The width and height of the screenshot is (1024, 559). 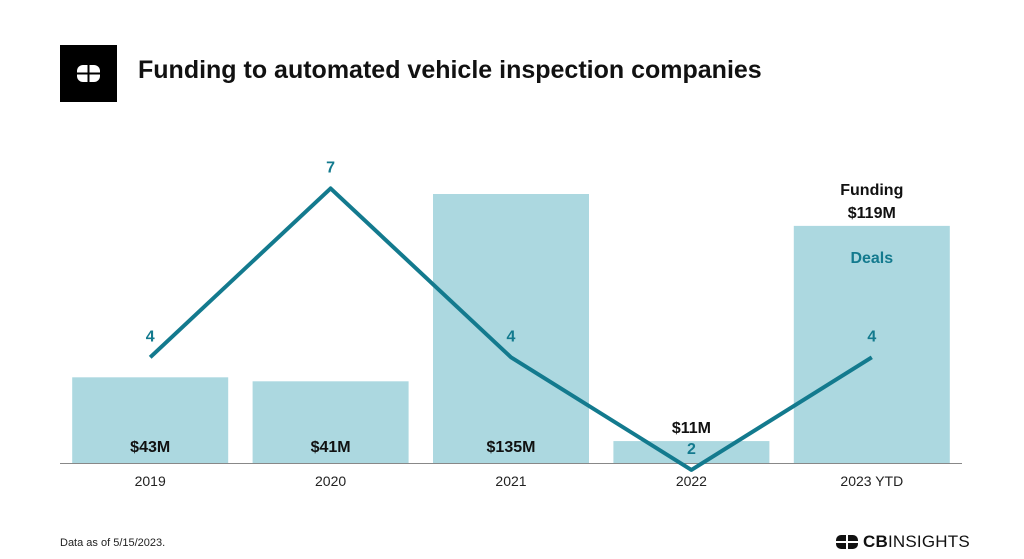 What do you see at coordinates (691, 481) in the screenshot?
I see `x-tick-label: 2022` at bounding box center [691, 481].